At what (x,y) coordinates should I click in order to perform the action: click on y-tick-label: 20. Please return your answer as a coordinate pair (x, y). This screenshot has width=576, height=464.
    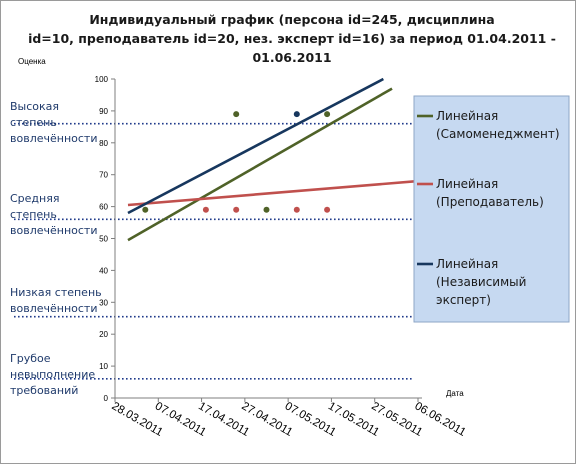
    Looking at the image, I should click on (103, 334).